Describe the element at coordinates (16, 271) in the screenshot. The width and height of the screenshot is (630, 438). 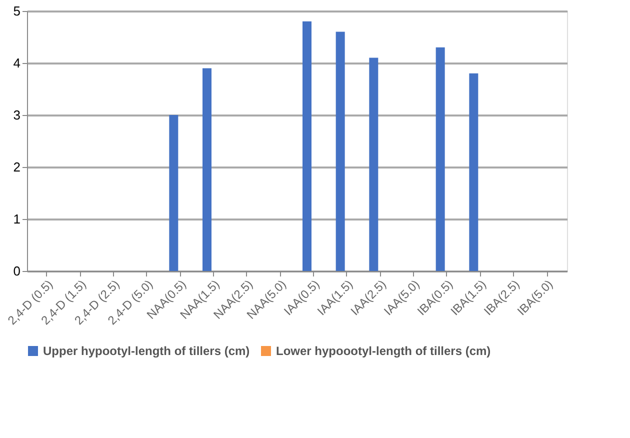
I see `y-tick-label: 0` at that location.